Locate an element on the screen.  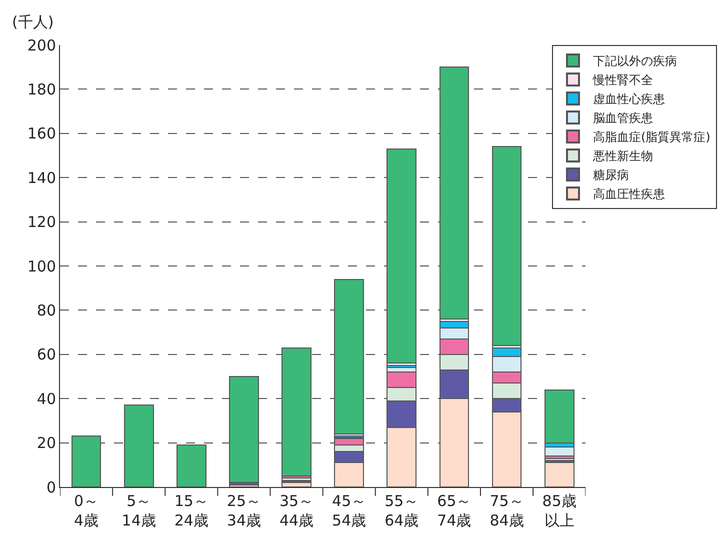
y-tick-label: 120 is located at coordinates (41, 222).